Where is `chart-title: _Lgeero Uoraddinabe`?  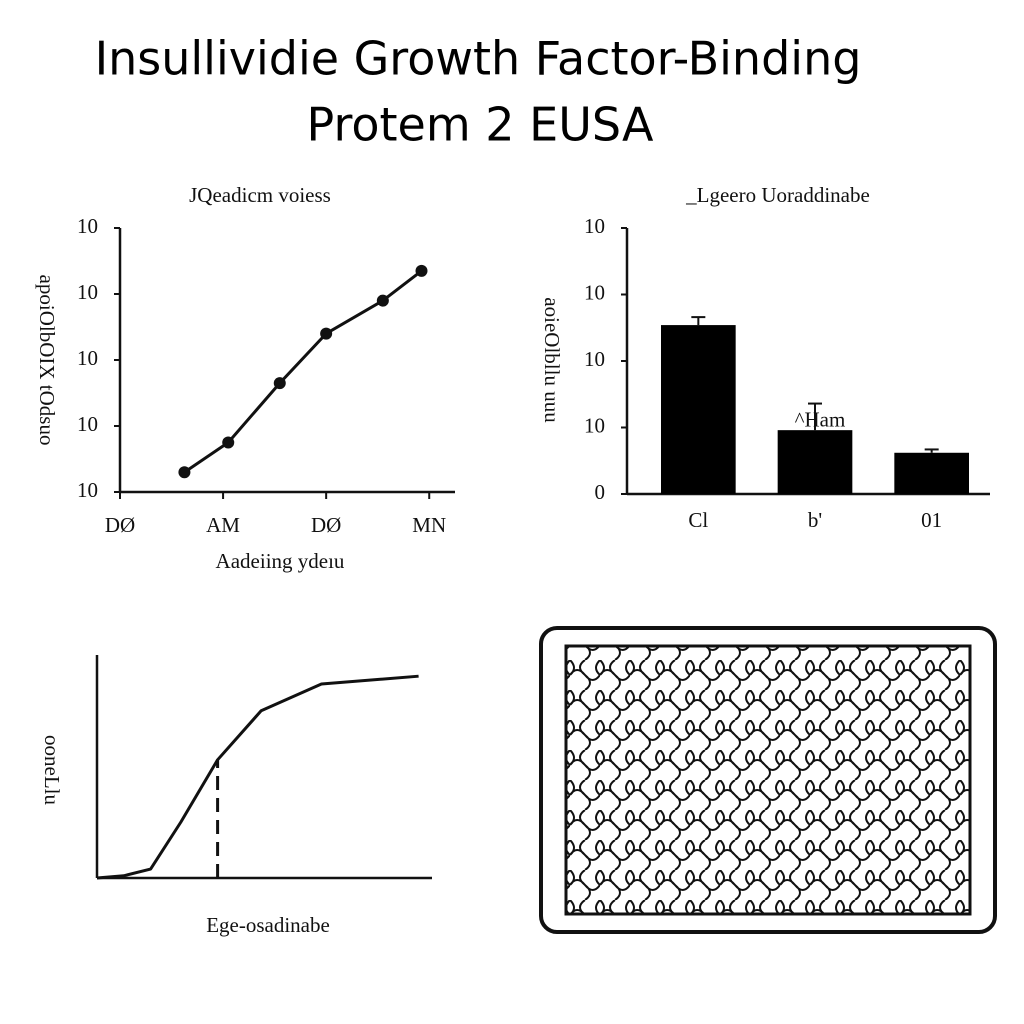 chart-title: _Lgeero Uoraddinabe is located at coordinates (777, 195).